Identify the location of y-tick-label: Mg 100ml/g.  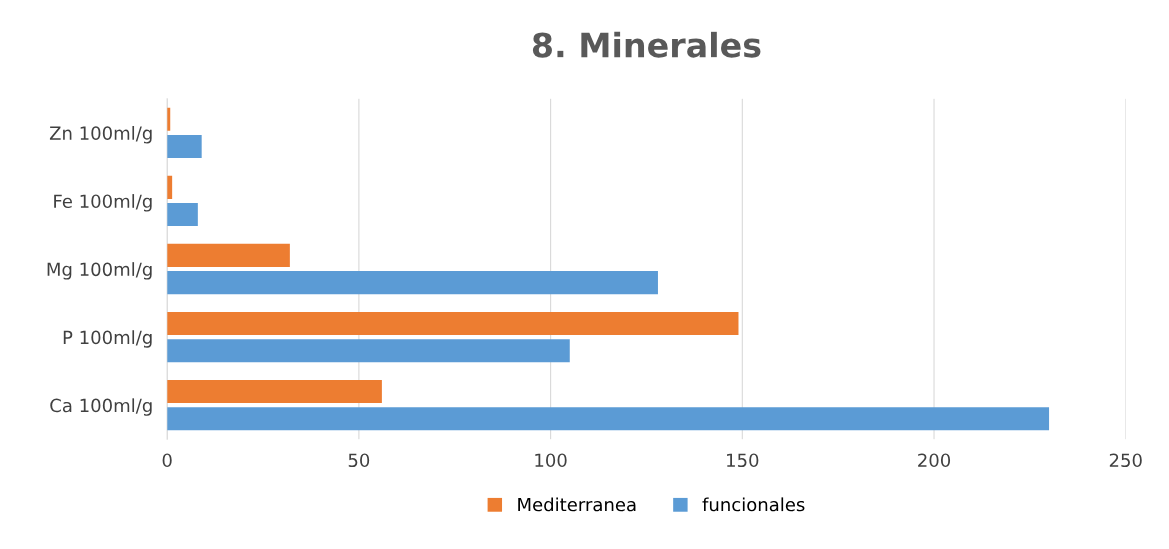
(99, 271).